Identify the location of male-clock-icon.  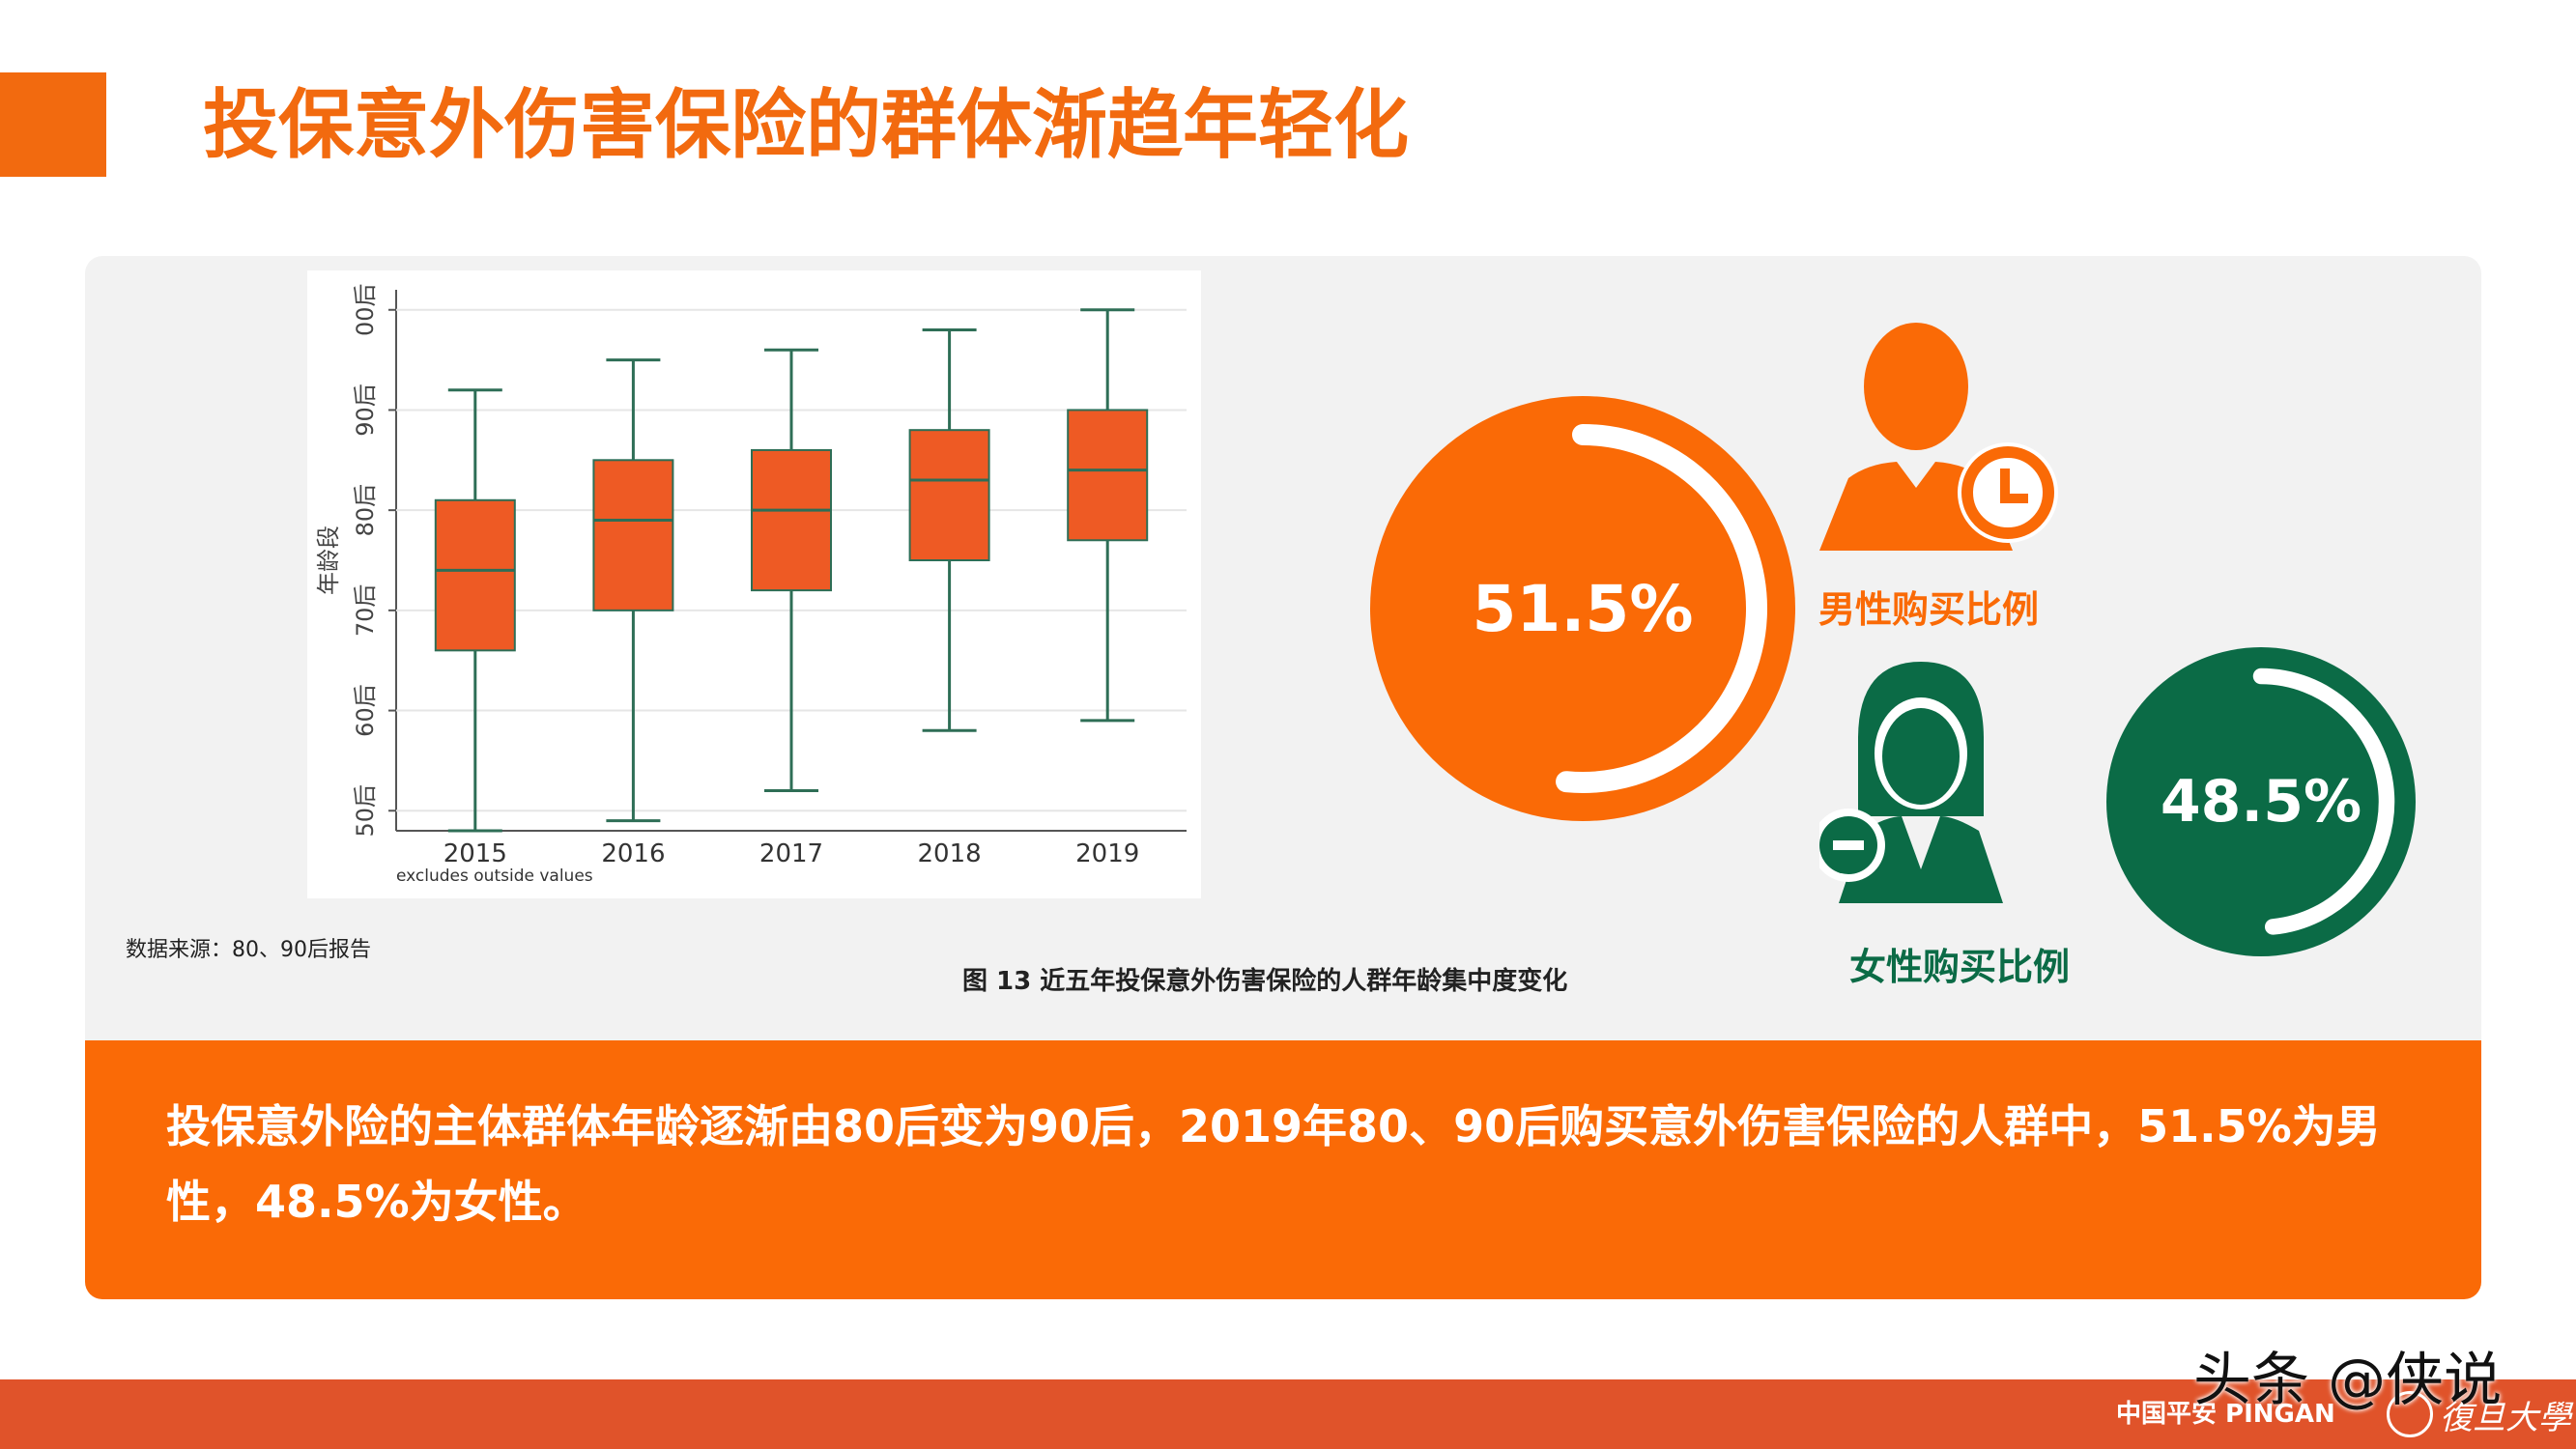
(1931, 435).